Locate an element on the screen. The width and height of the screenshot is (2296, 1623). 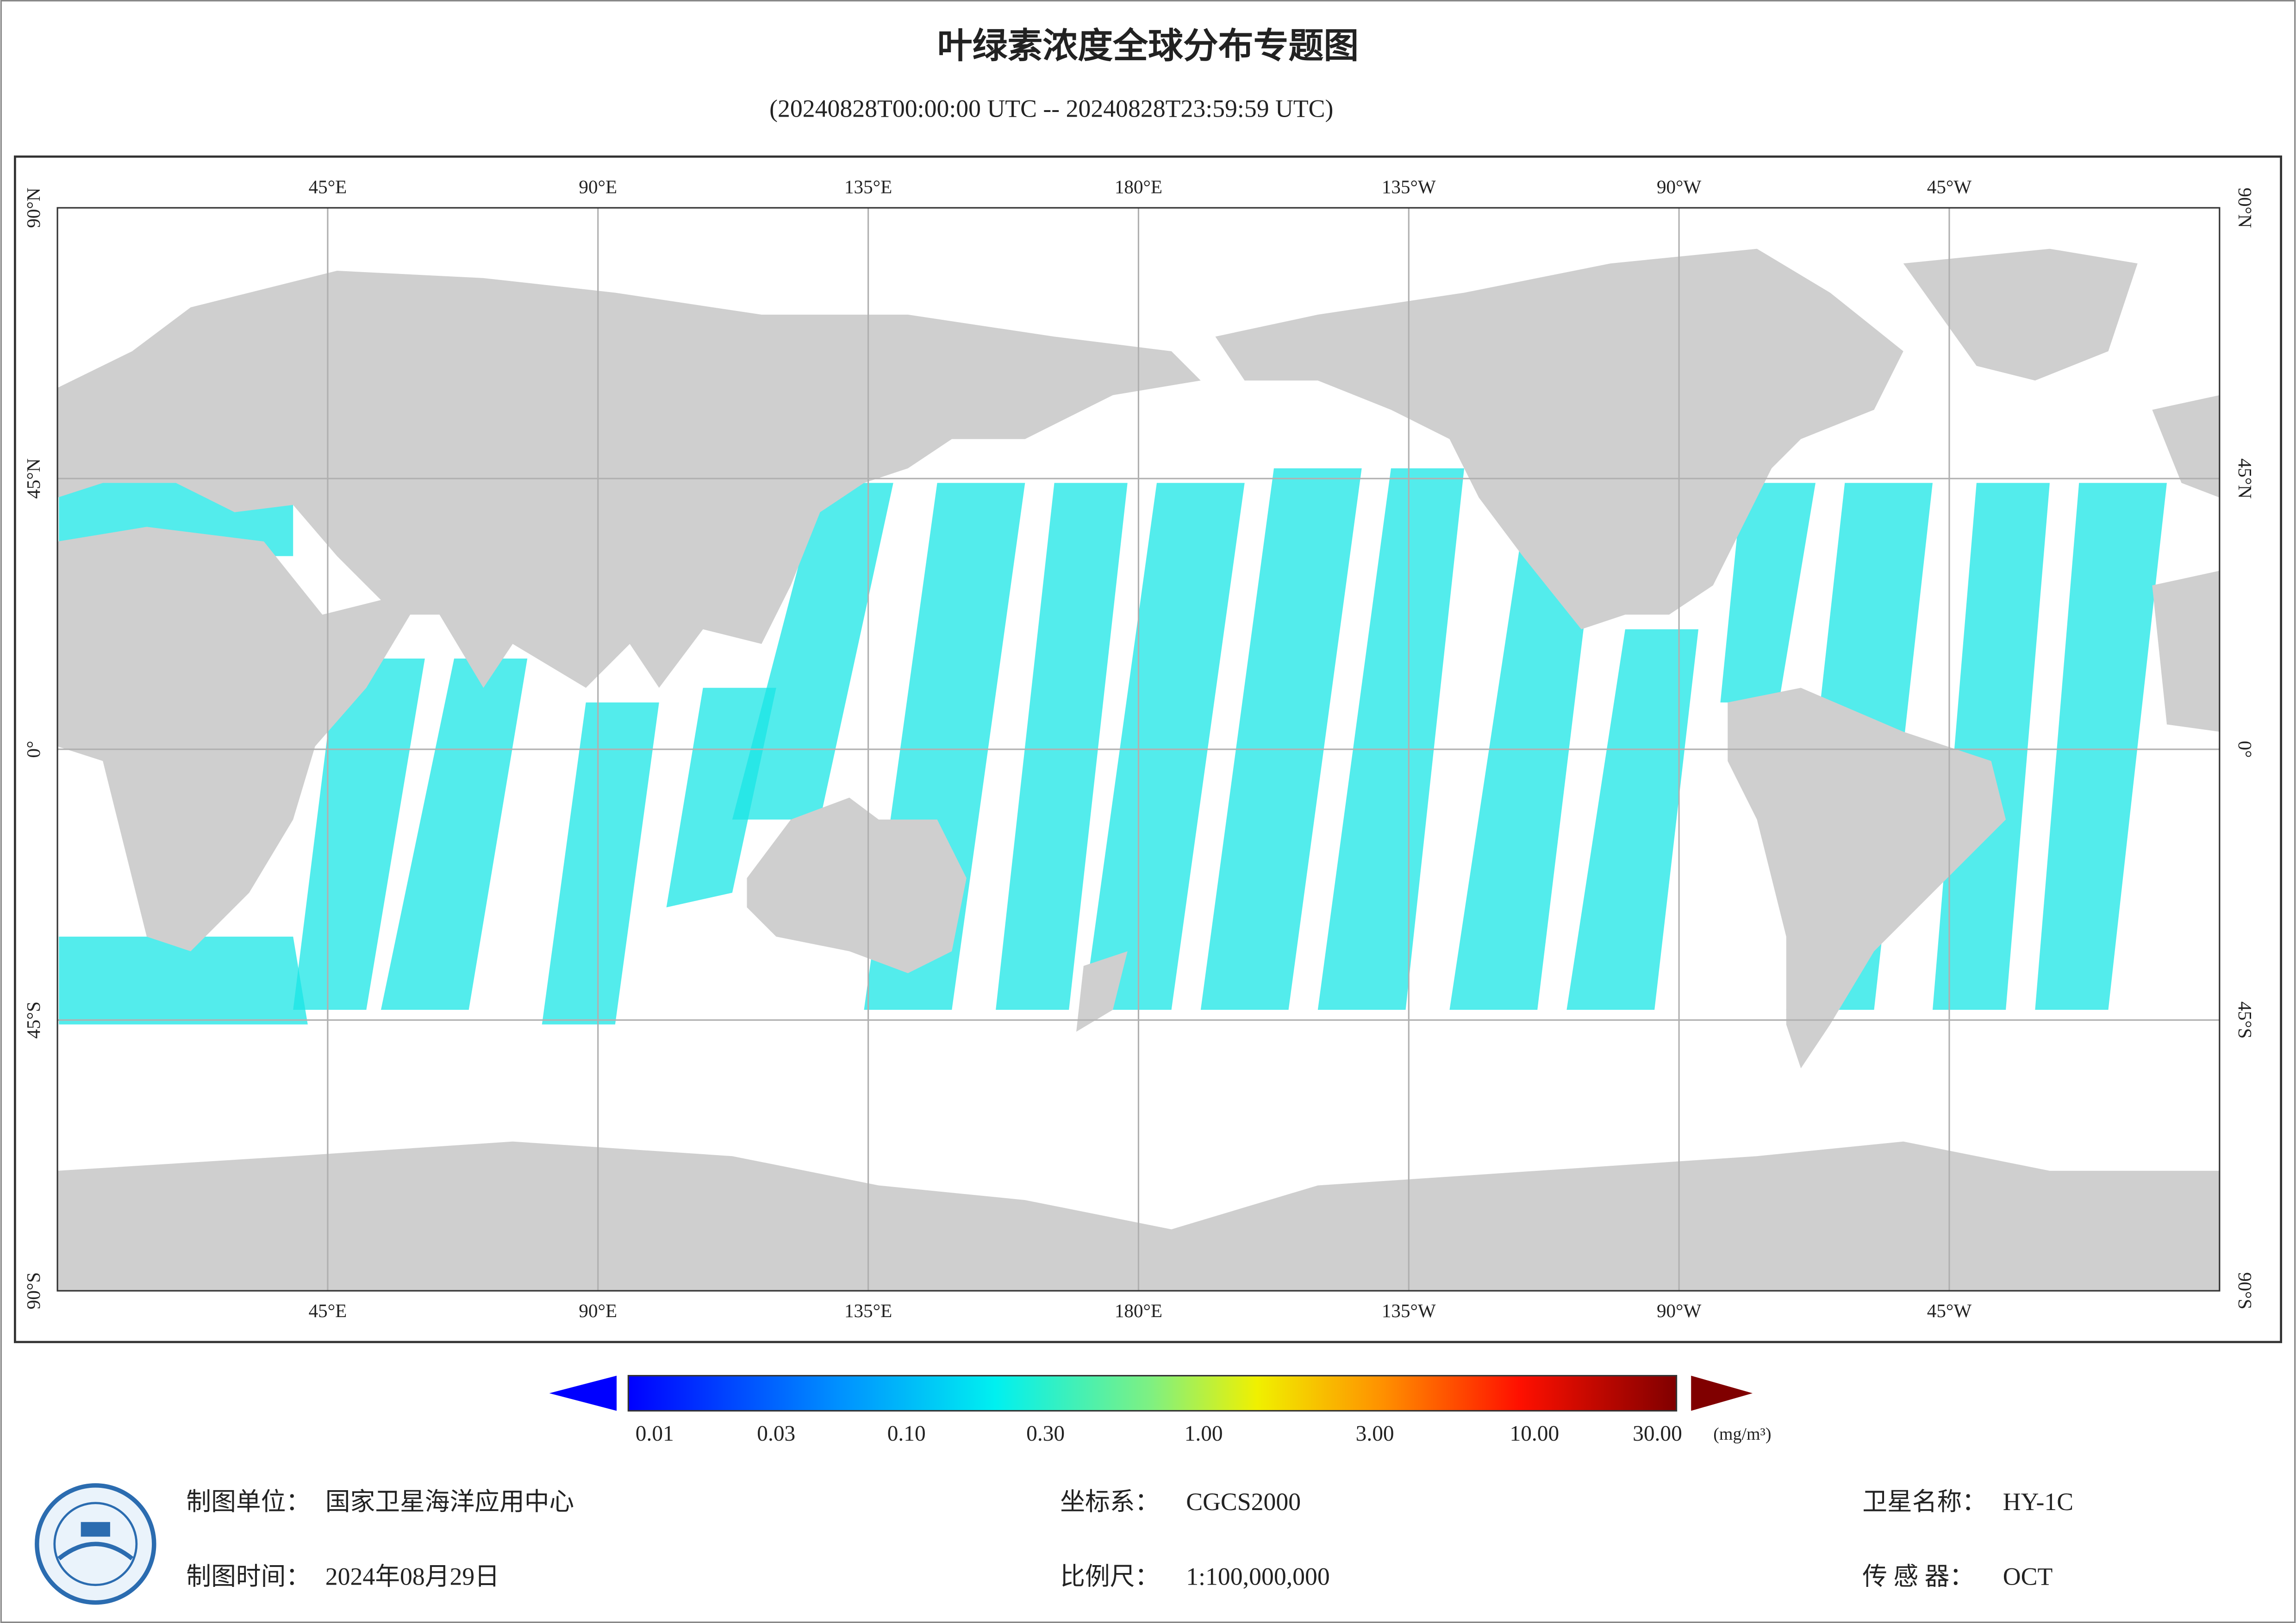
footer-value: 2024年08月29日 is located at coordinates (412, 1576).